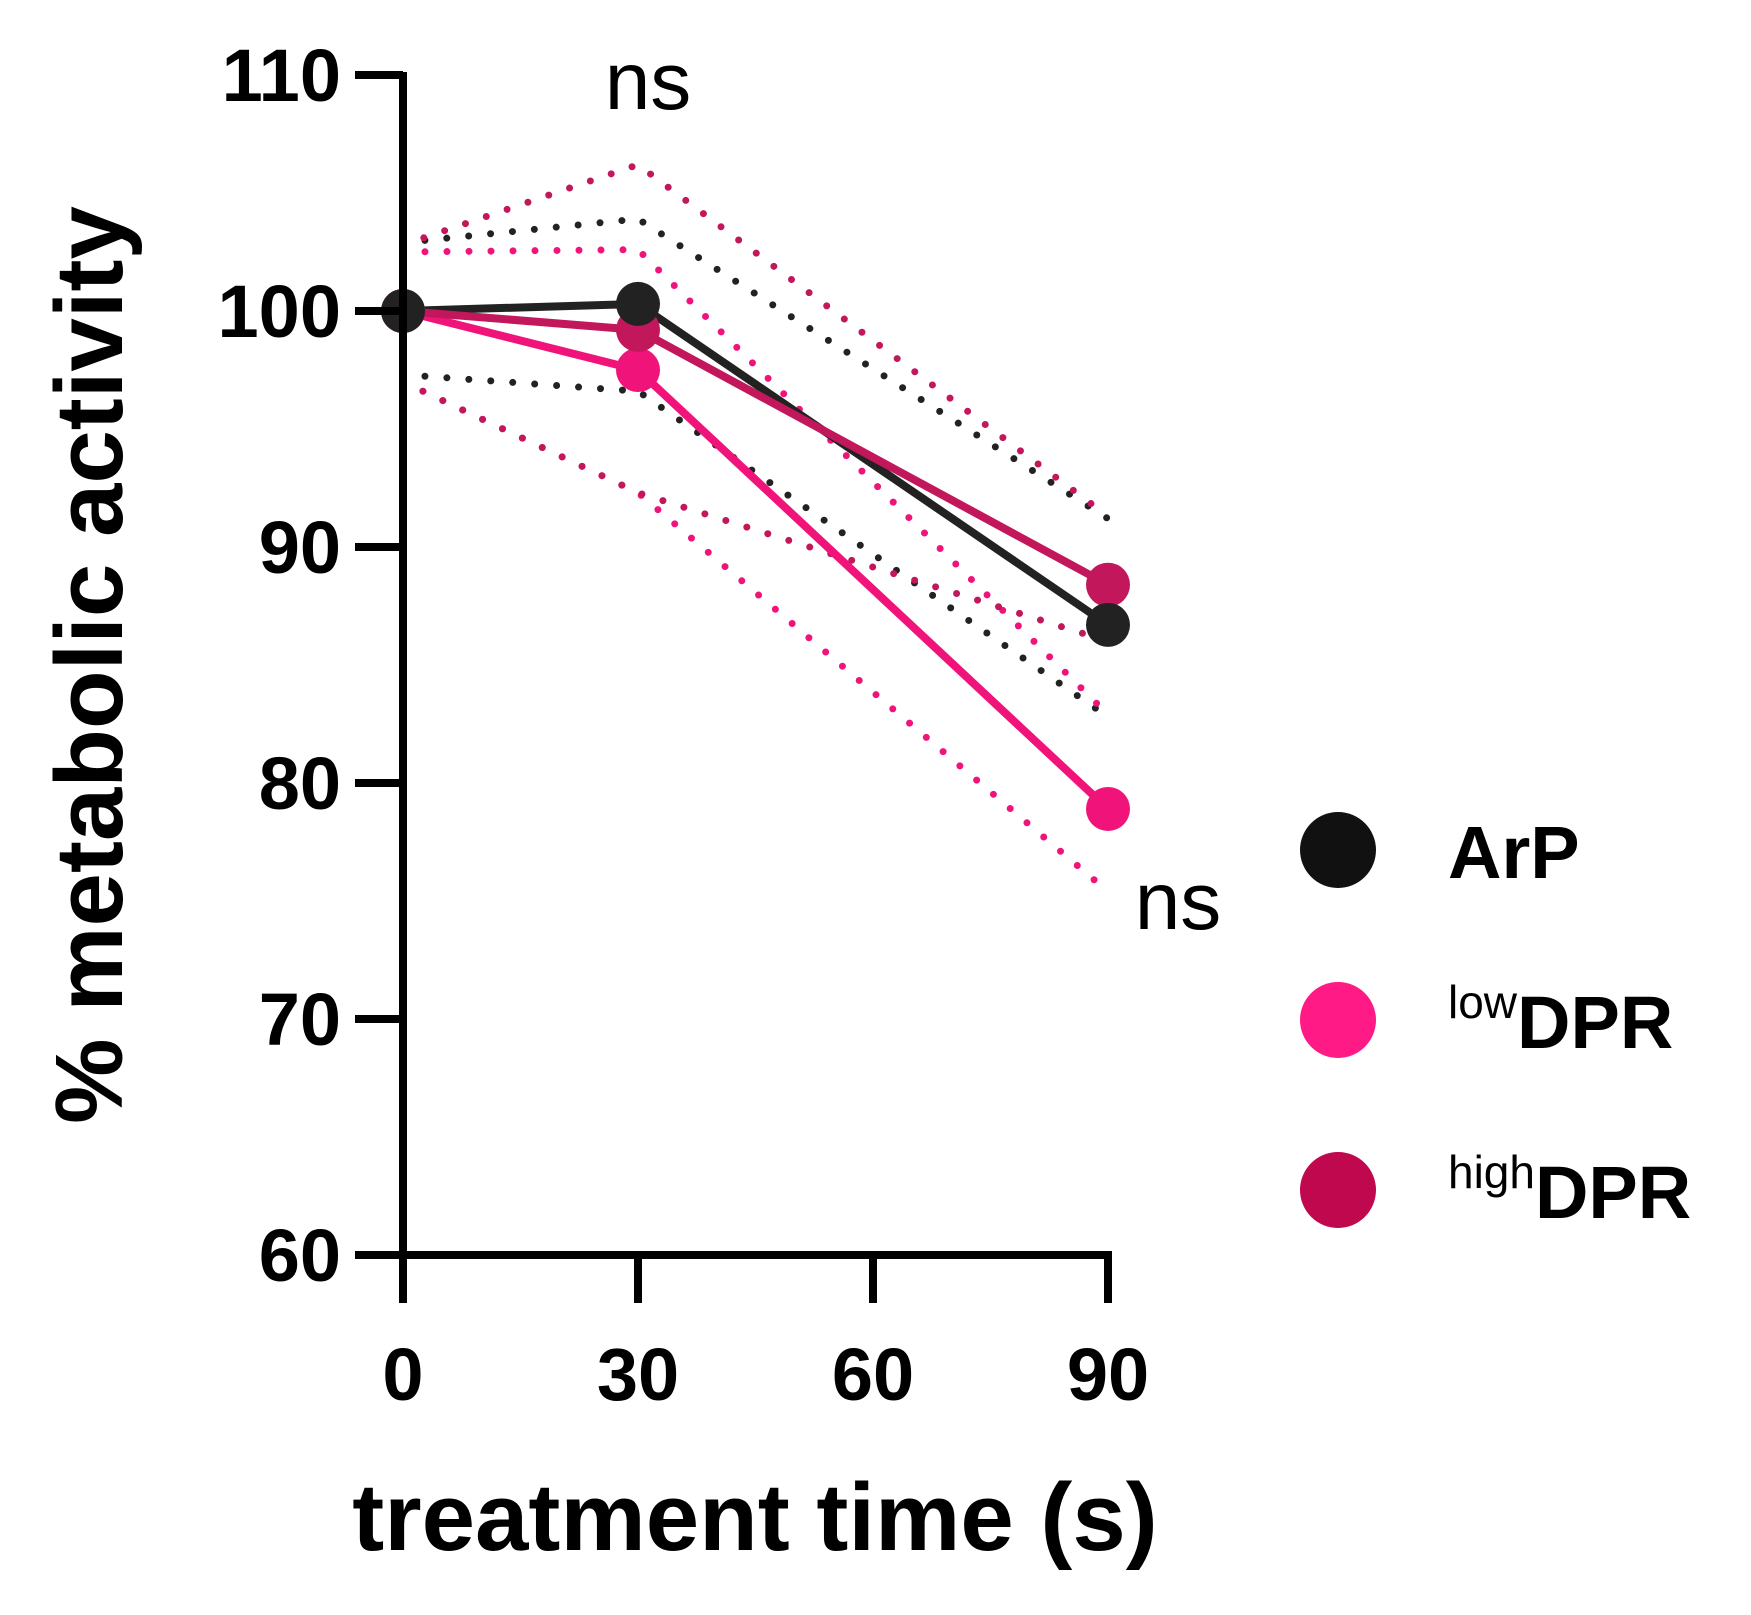 Image resolution: width=1751 pixels, height=1615 pixels. Describe the element at coordinates (1338, 850) in the screenshot. I see `legend-marker-ArP` at that location.